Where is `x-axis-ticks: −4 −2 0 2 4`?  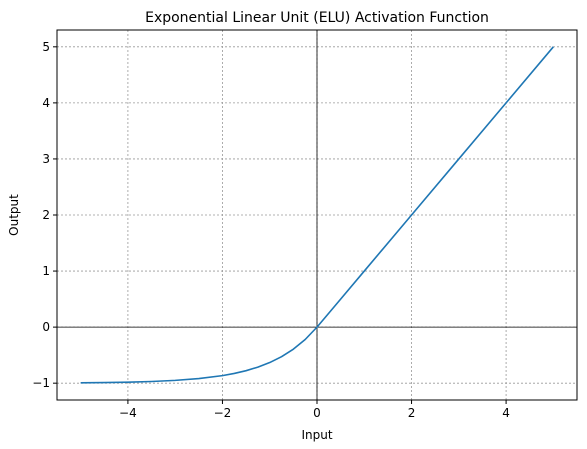
x-axis-ticks: −4 −2 0 2 4 is located at coordinates (314, 410).